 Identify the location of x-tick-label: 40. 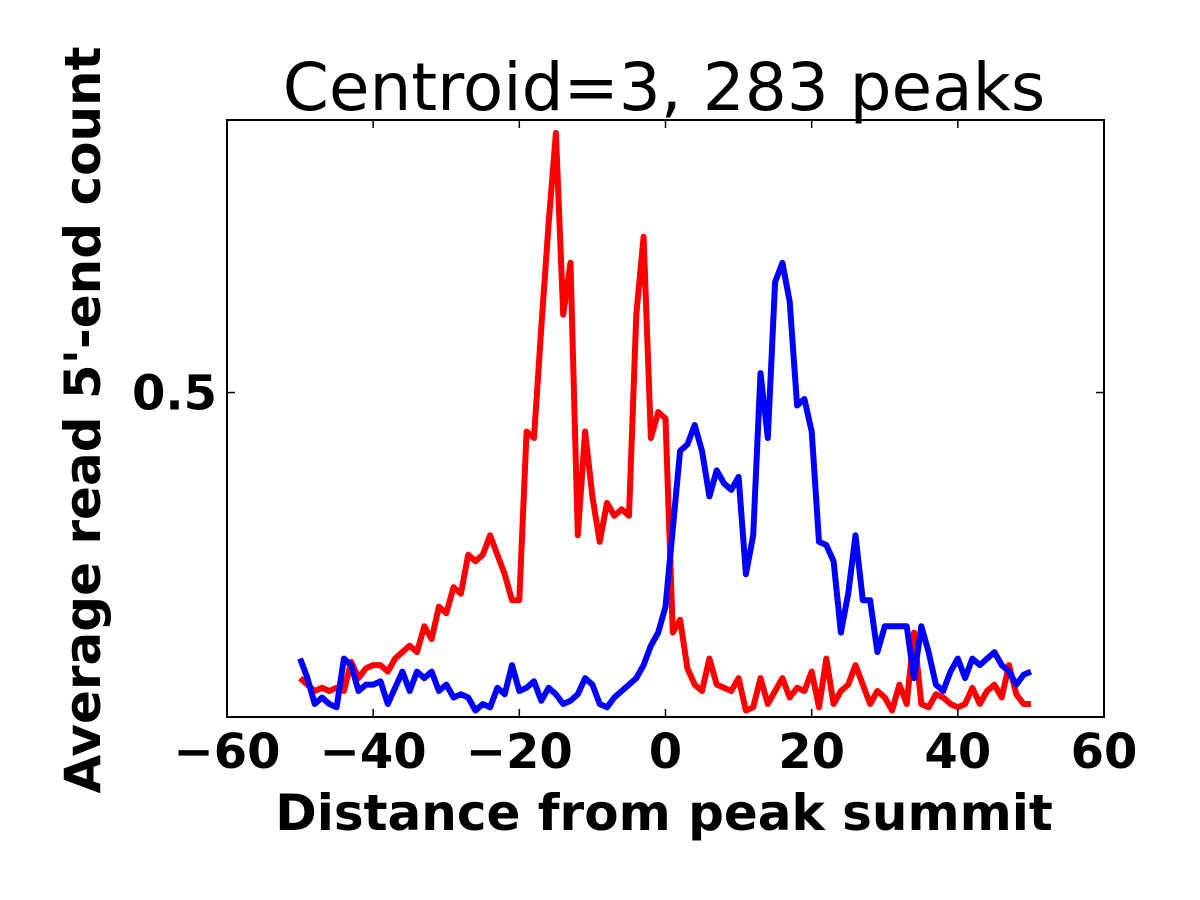
(957, 752).